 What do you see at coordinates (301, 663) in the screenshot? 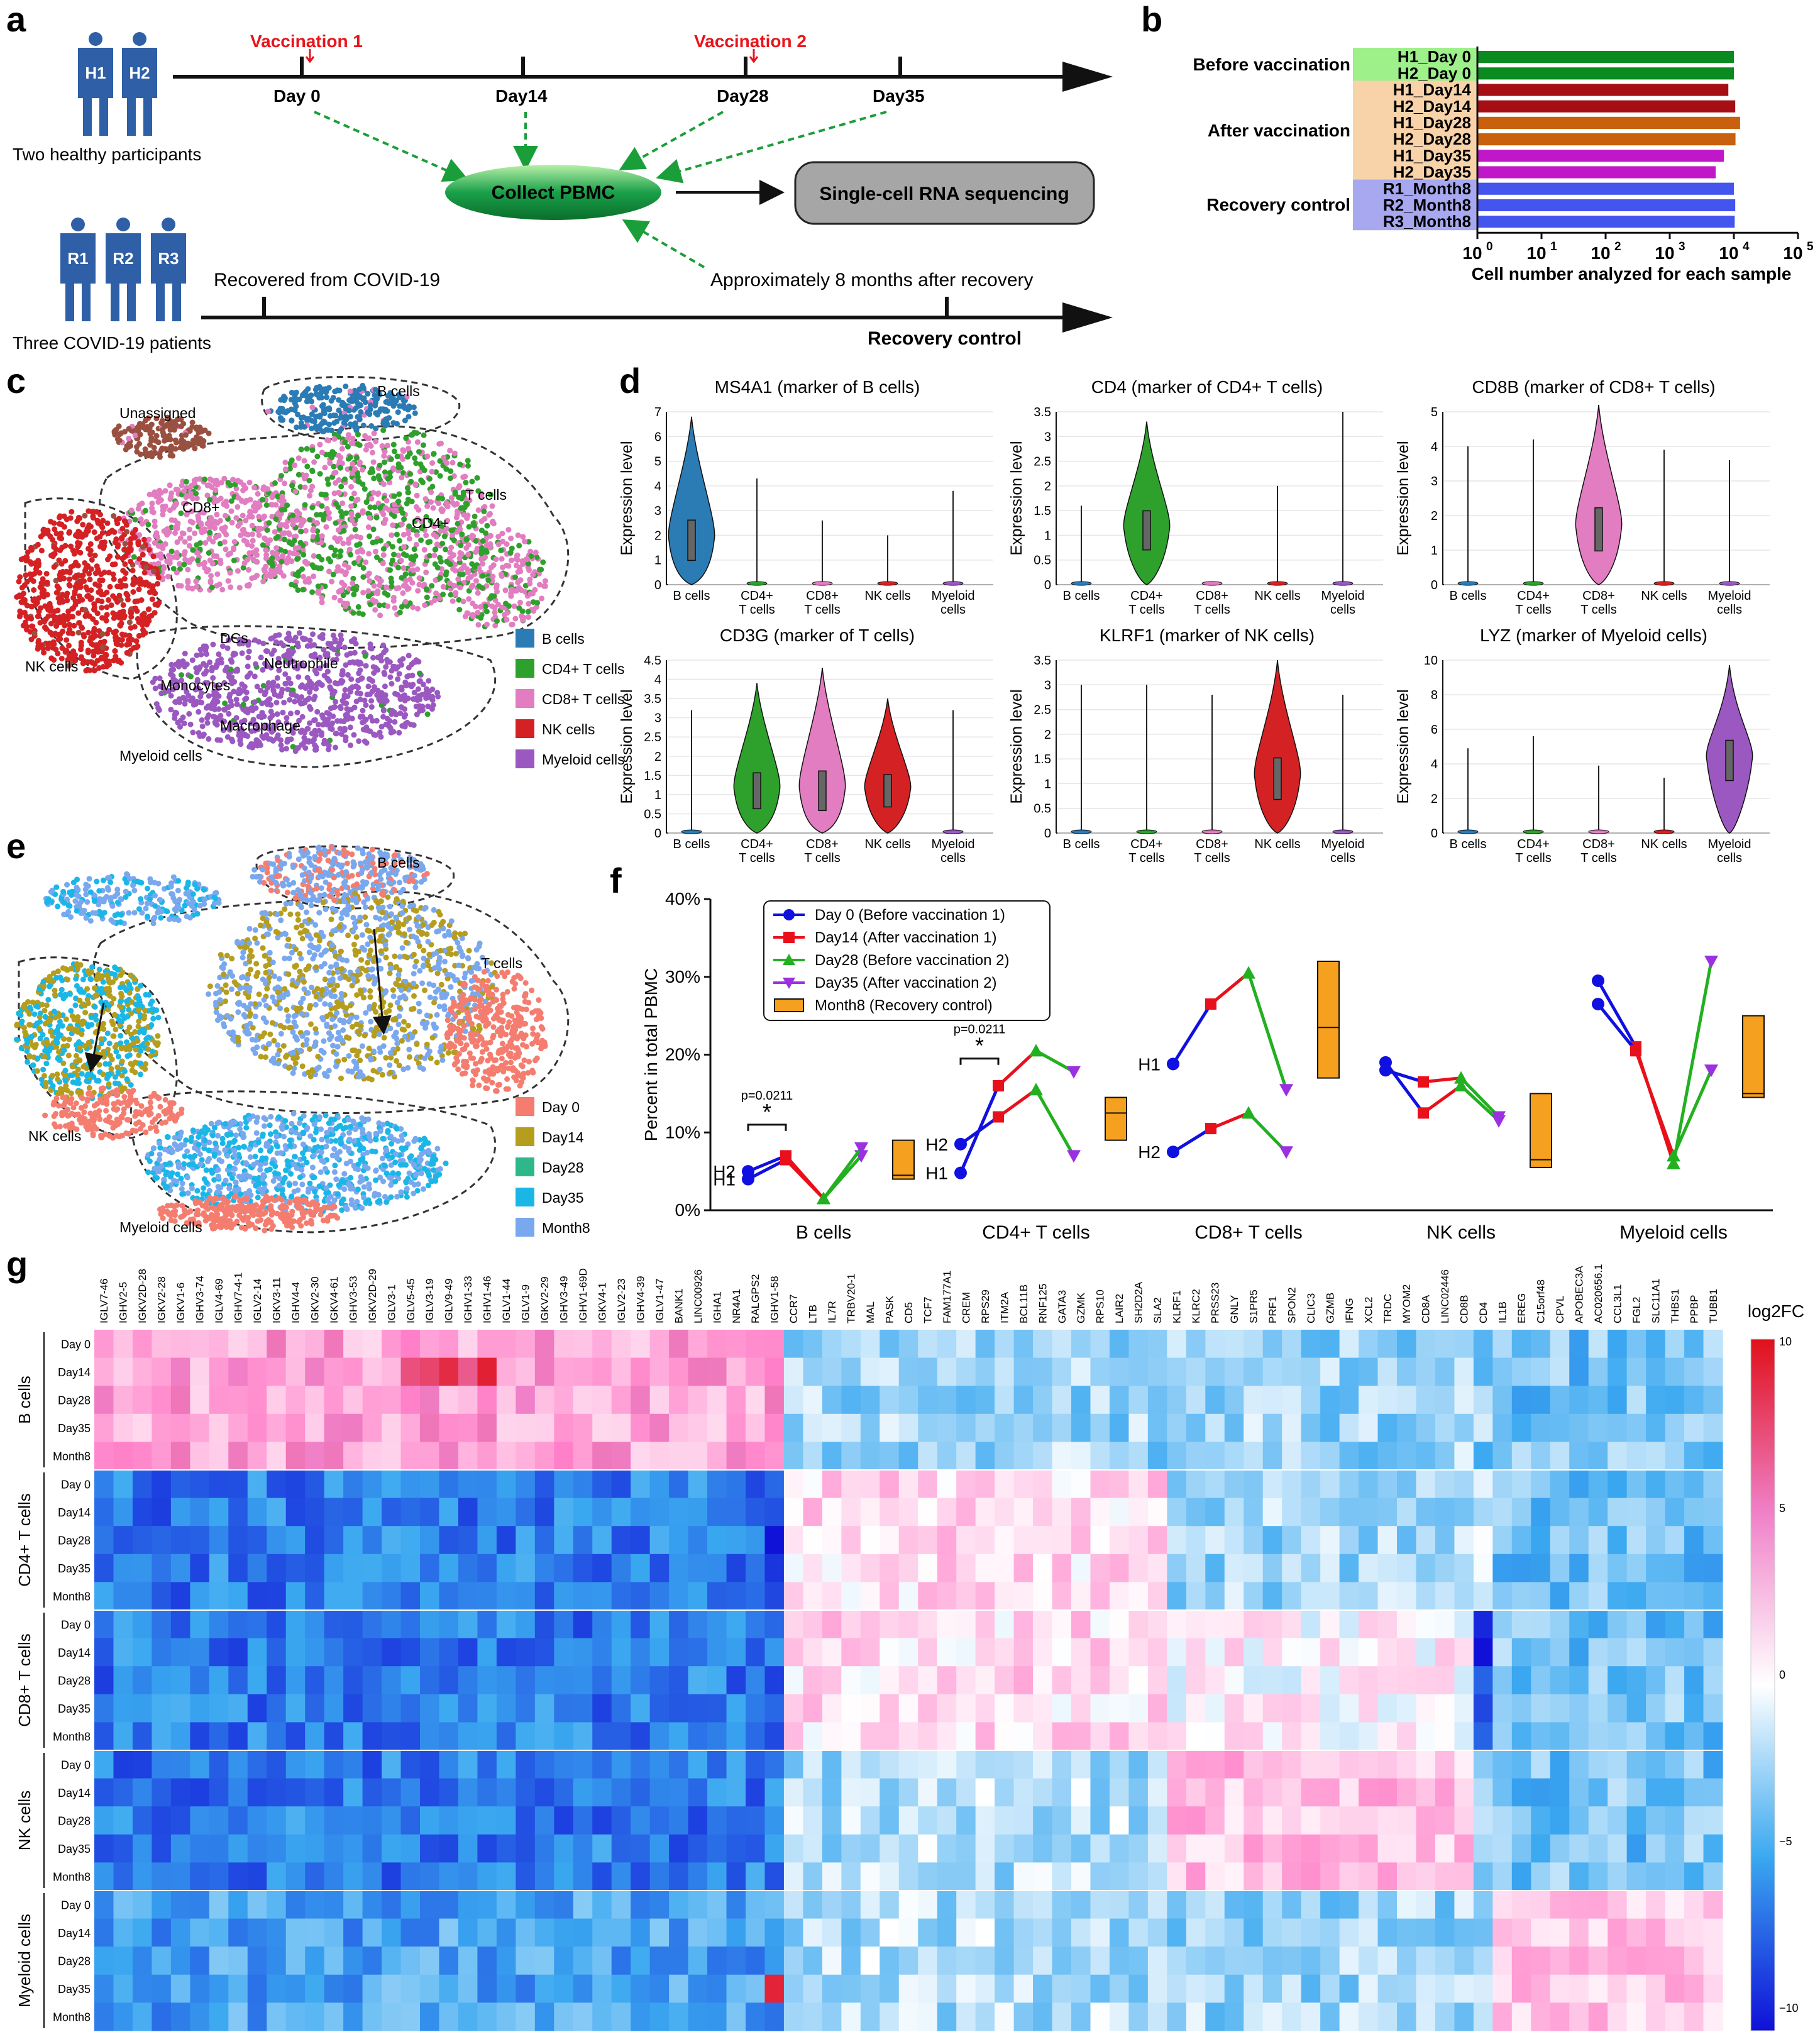
I see `tsne-label: Neutrophile` at bounding box center [301, 663].